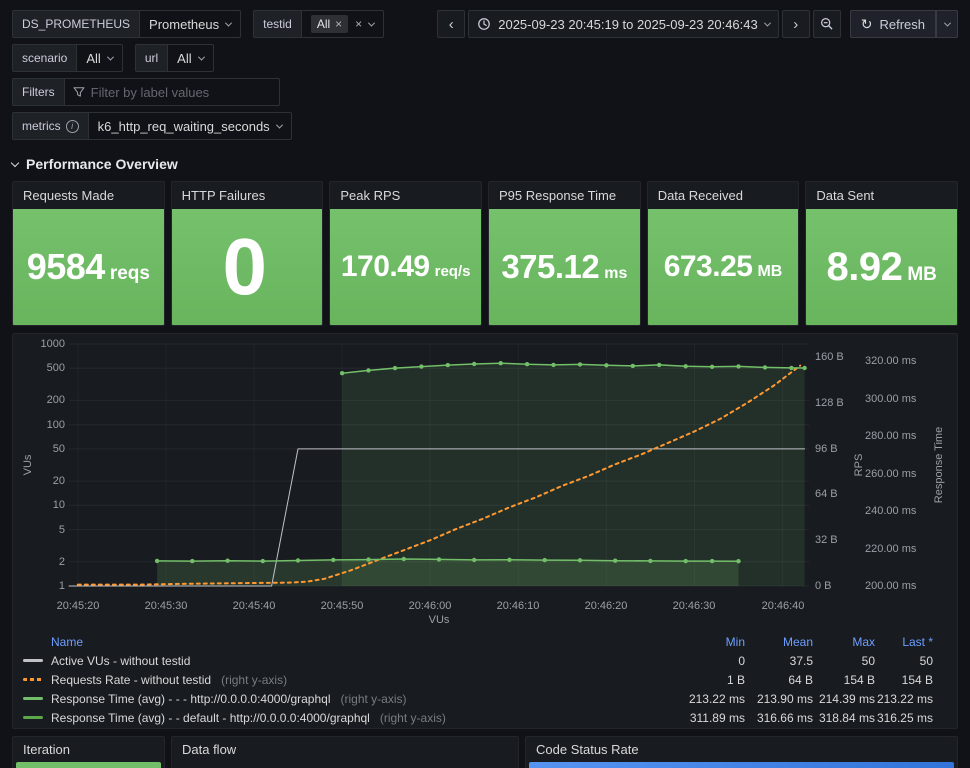  What do you see at coordinates (15, 162) in the screenshot?
I see `collapse-chevron-icon` at bounding box center [15, 162].